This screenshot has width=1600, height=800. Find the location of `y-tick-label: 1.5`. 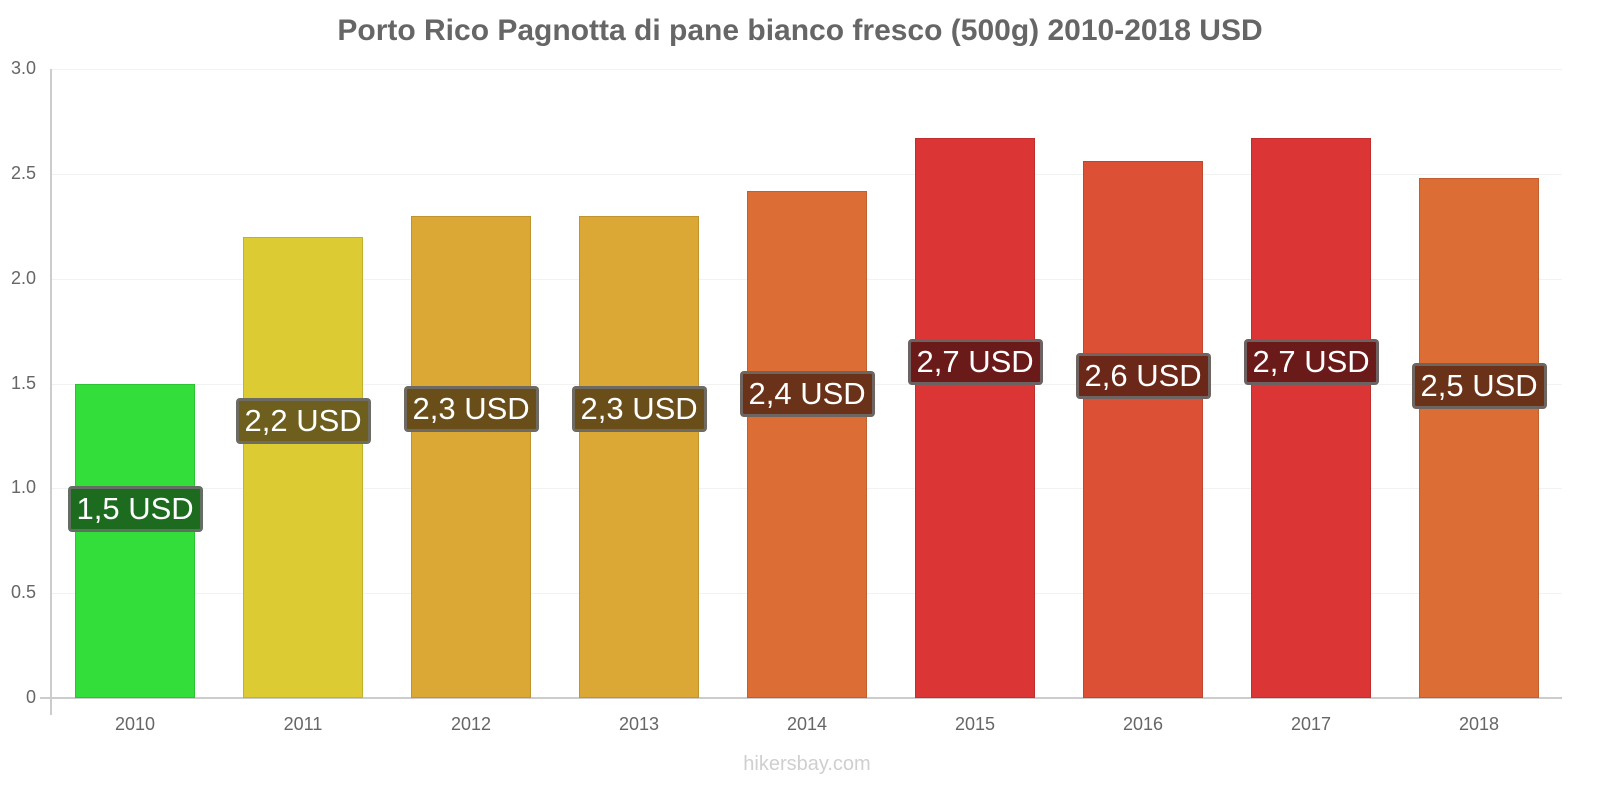

y-tick-label: 1.5 is located at coordinates (23, 382).